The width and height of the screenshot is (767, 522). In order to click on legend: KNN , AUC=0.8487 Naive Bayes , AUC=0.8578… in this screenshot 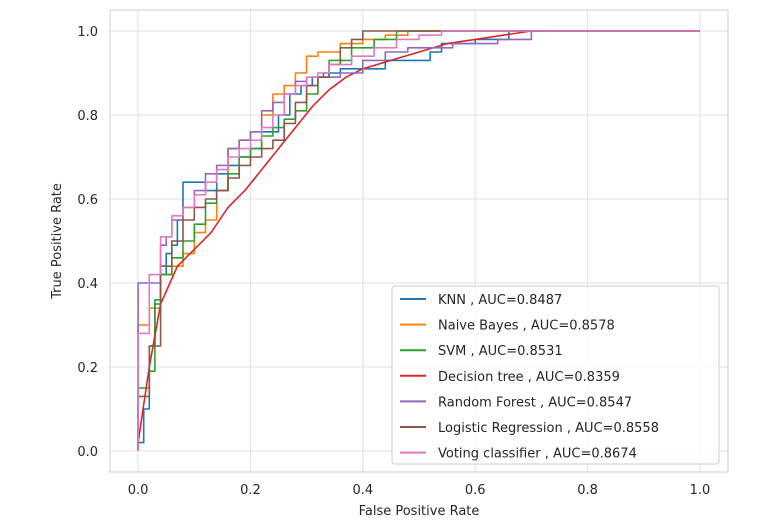, I will do `click(555, 375)`.